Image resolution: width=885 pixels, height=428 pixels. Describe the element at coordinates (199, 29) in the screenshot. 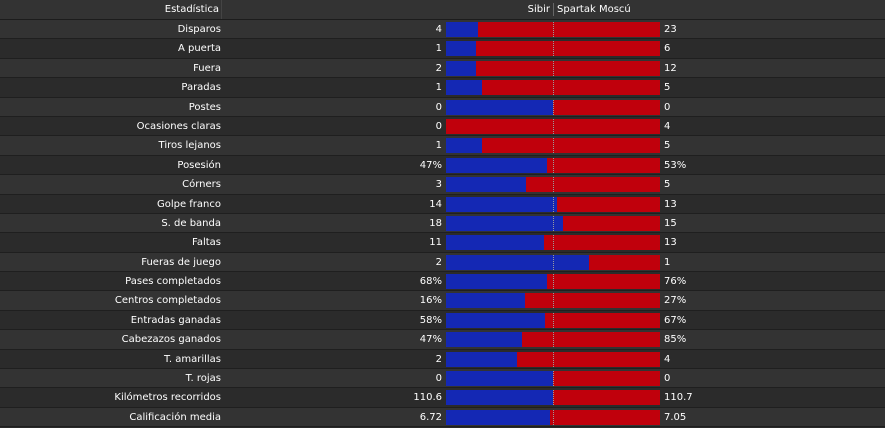

I see `stat-label: Disparos` at that location.